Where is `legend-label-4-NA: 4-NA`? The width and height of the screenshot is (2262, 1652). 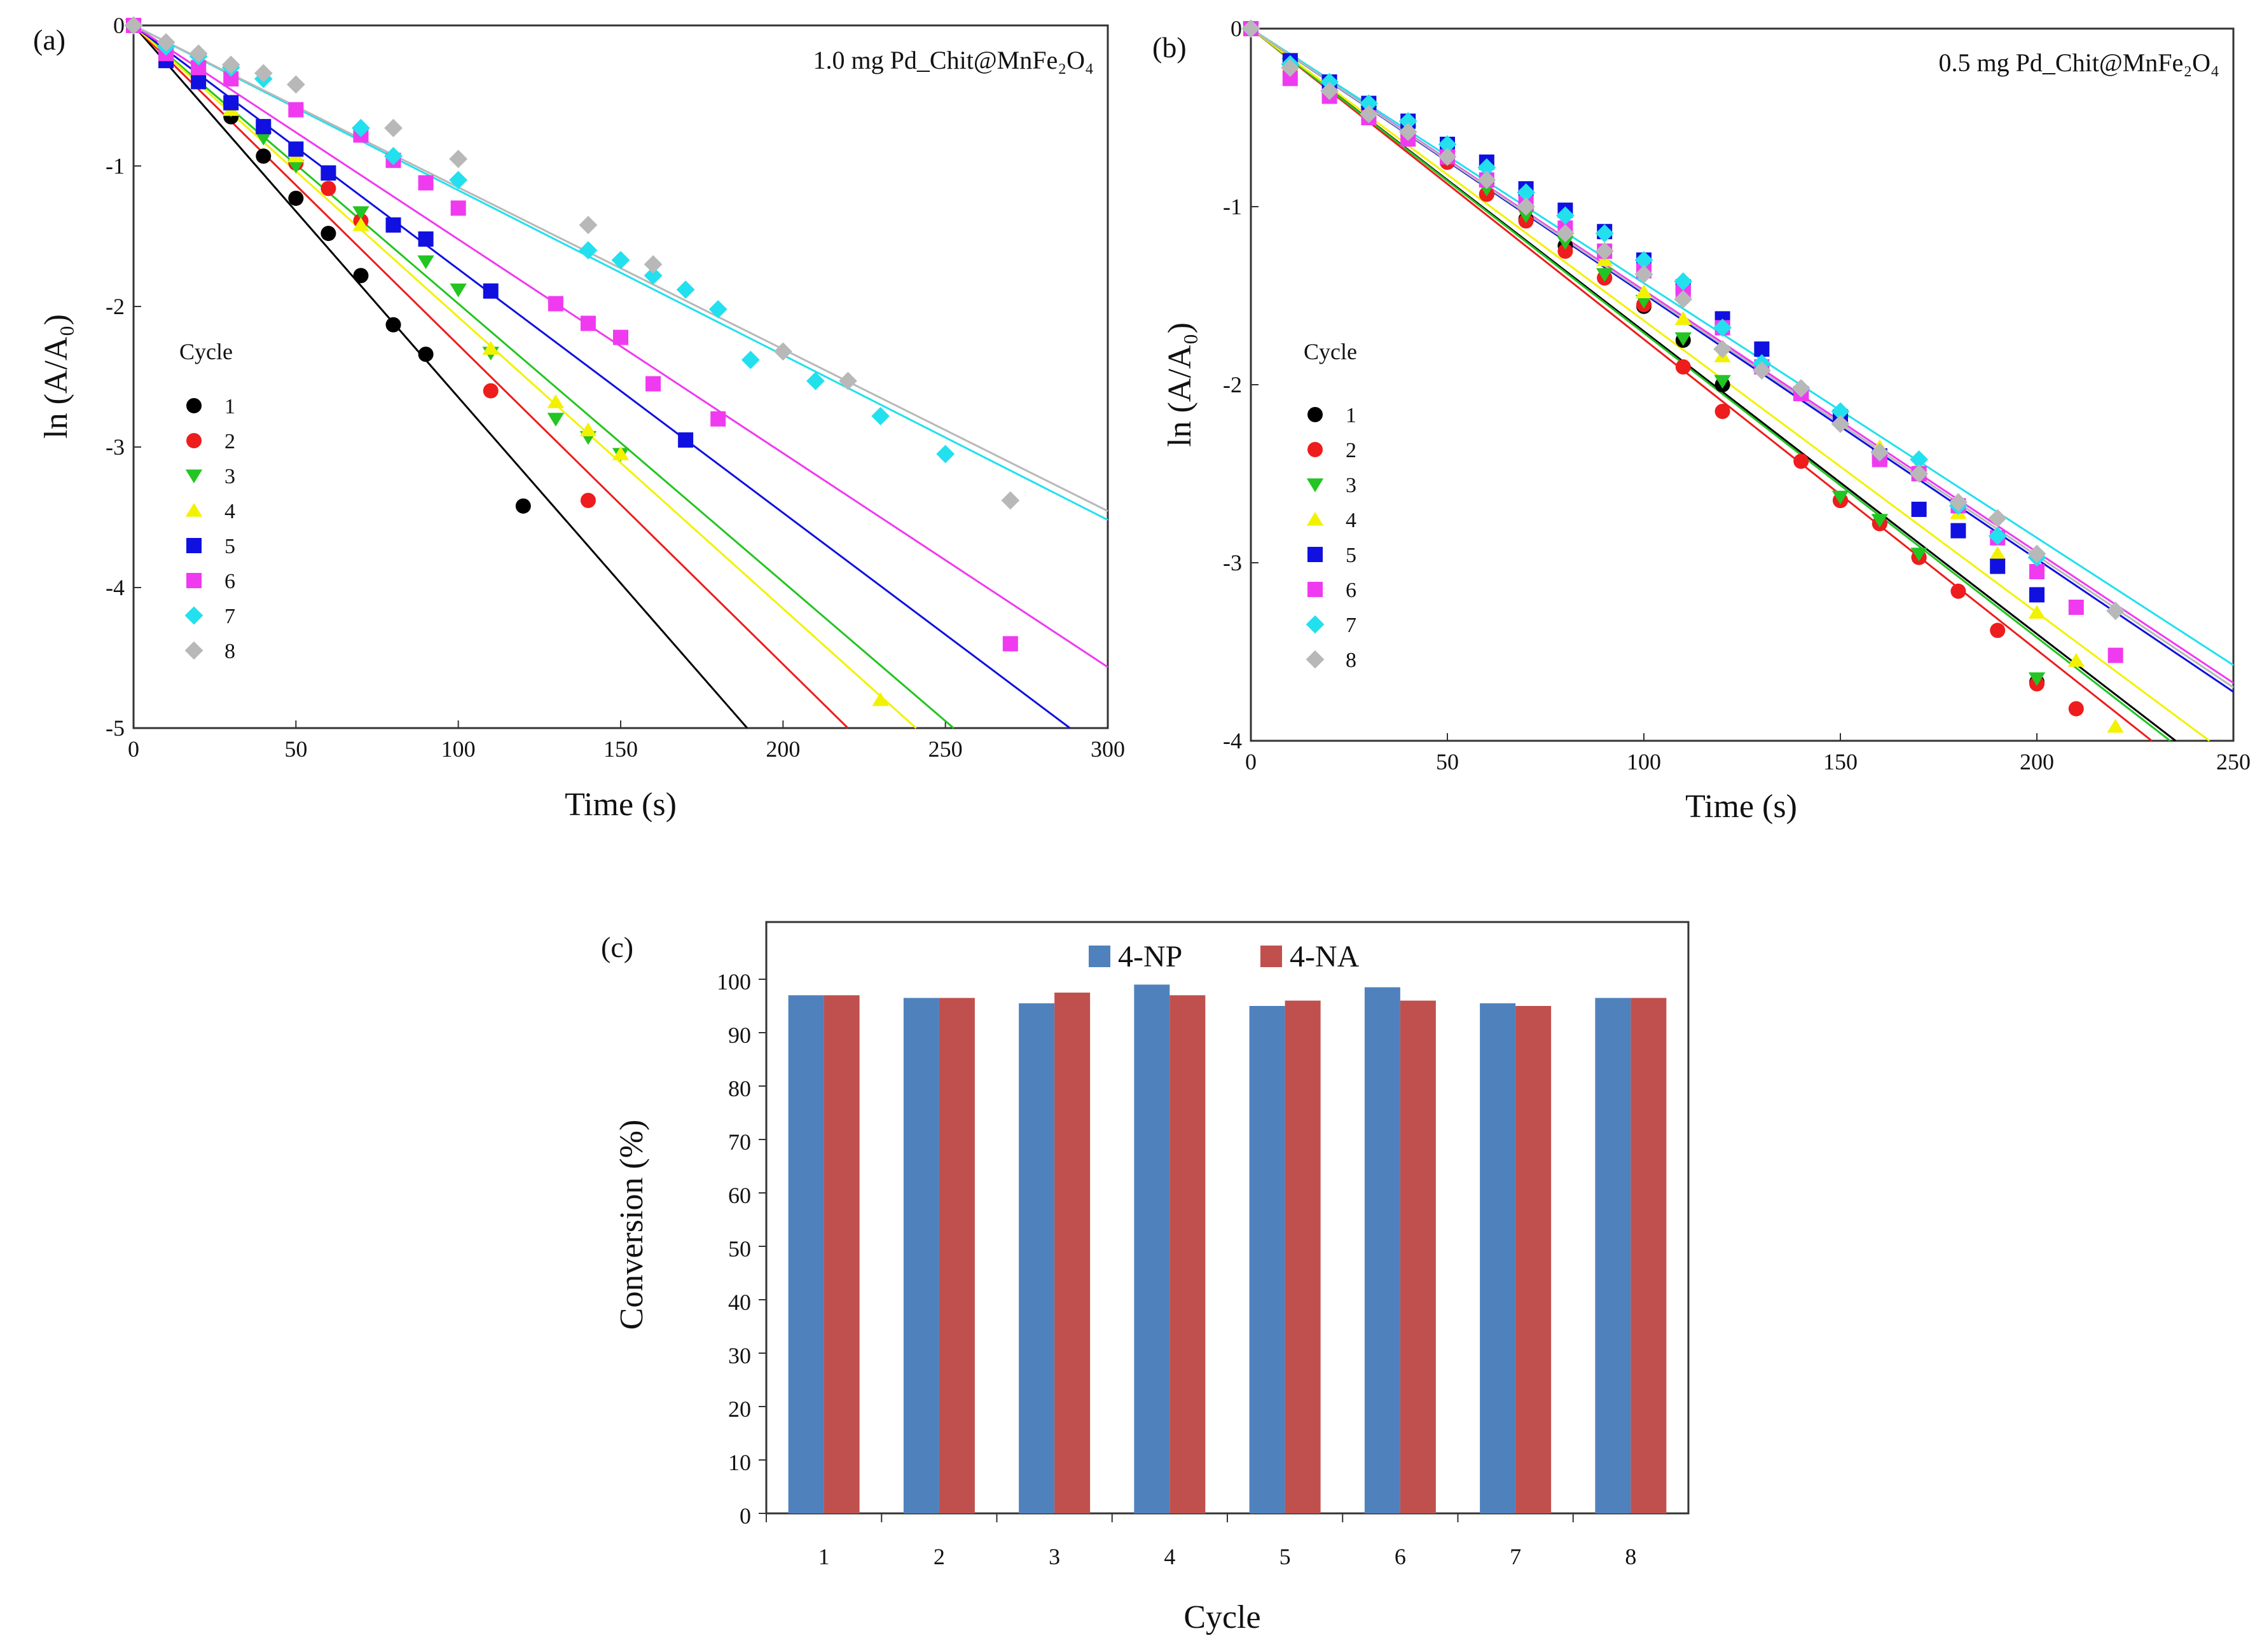 legend-label-4-NA: 4-NA is located at coordinates (1325, 957).